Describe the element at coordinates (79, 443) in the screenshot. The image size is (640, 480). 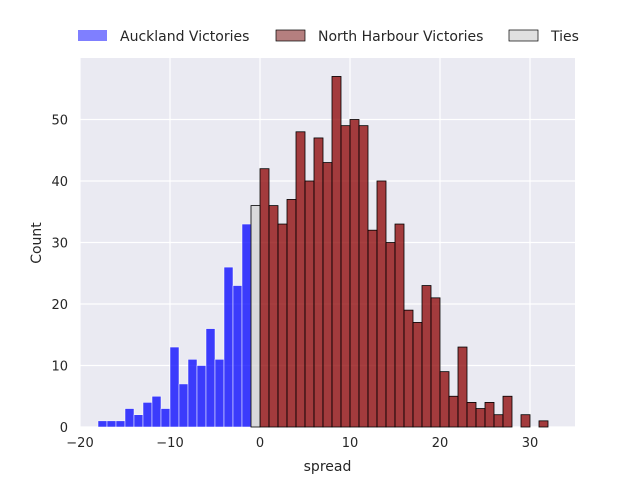
I see `x-tick-label: −20` at that location.